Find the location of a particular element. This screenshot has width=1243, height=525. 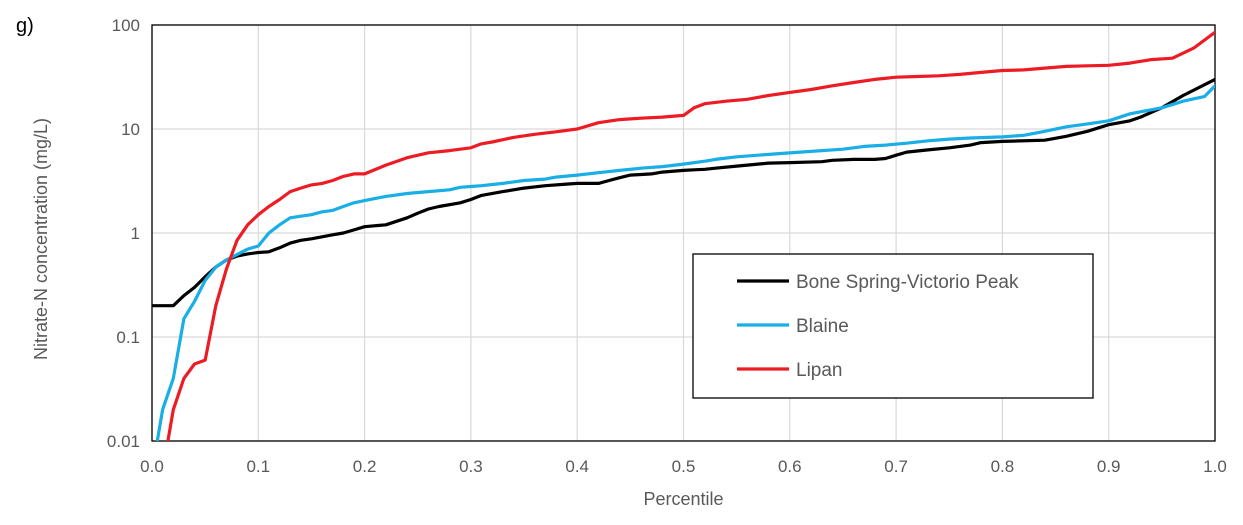

x-tick-label: 0.5 is located at coordinates (684, 466).